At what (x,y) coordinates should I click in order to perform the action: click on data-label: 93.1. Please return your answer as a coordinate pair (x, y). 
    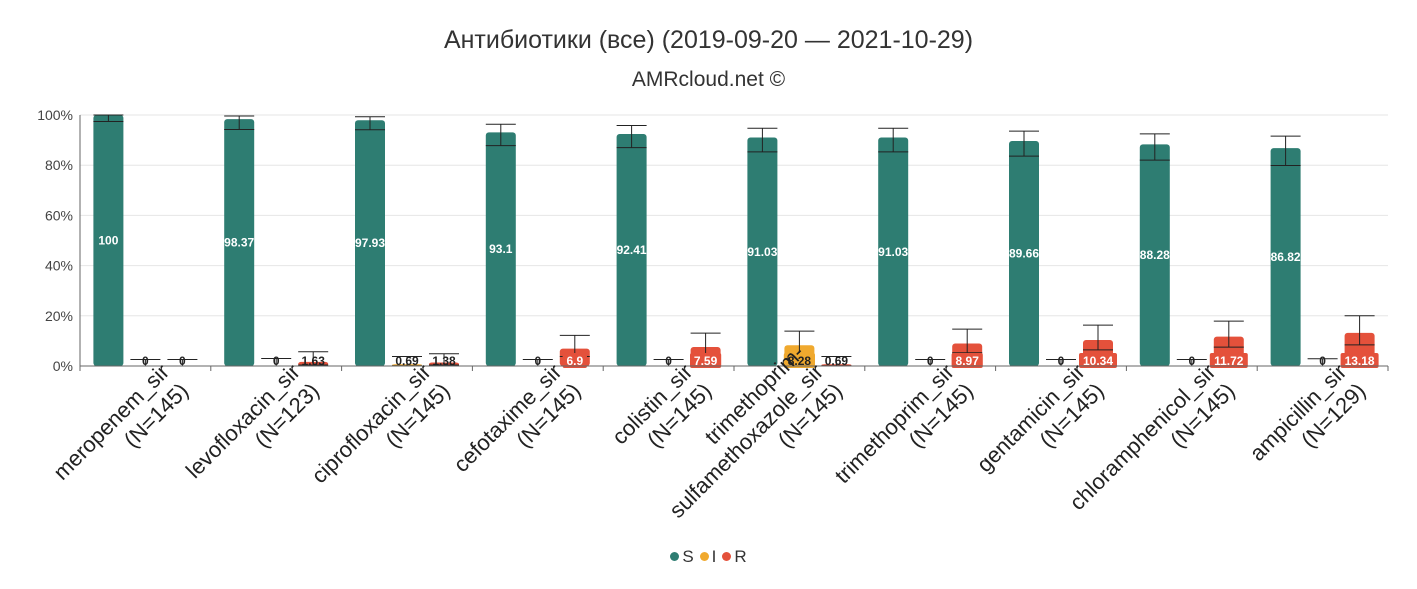
    Looking at the image, I should click on (501, 249).